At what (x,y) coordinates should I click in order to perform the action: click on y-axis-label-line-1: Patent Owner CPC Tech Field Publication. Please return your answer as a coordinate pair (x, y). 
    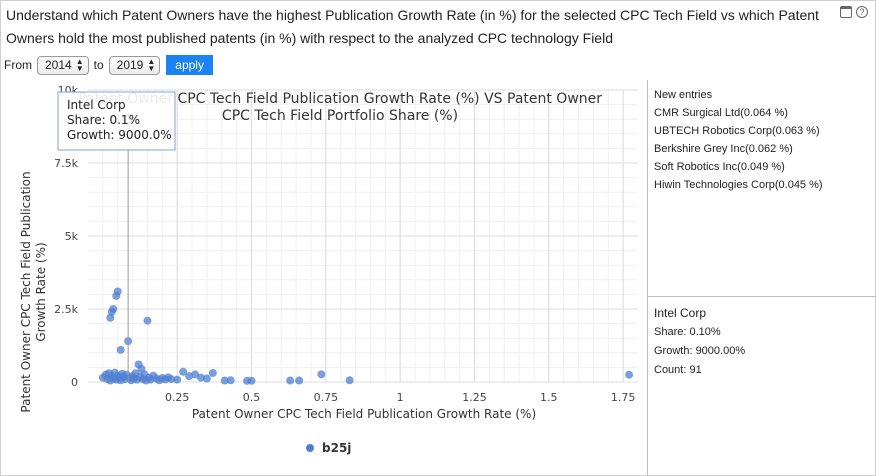
    Looking at the image, I should click on (26, 291).